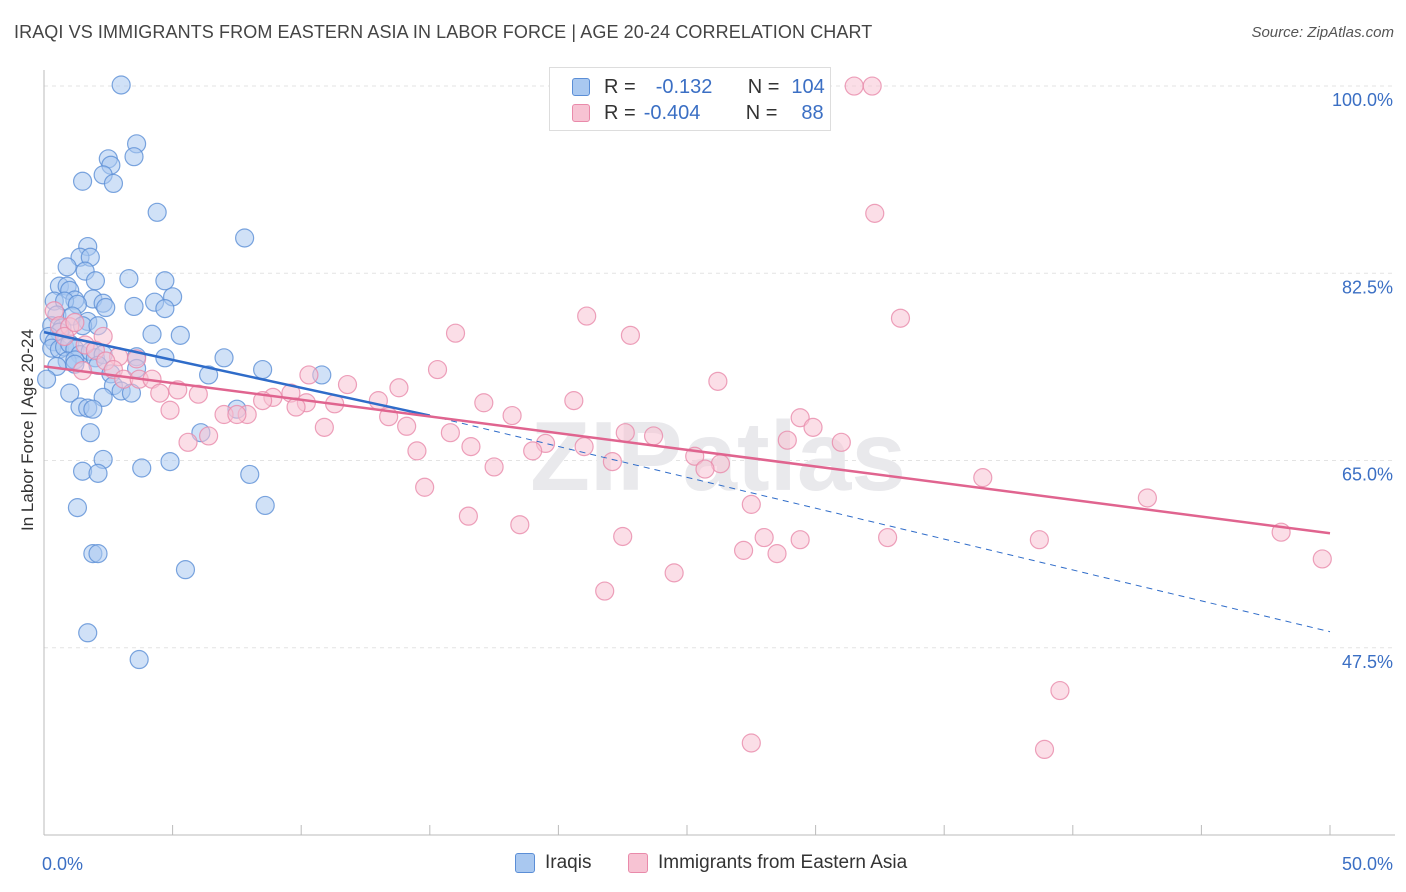 The width and height of the screenshot is (1406, 892). Describe the element at coordinates (27, 430) in the screenshot. I see `y-axis-label: In Labor Force | Age 20-24` at that location.